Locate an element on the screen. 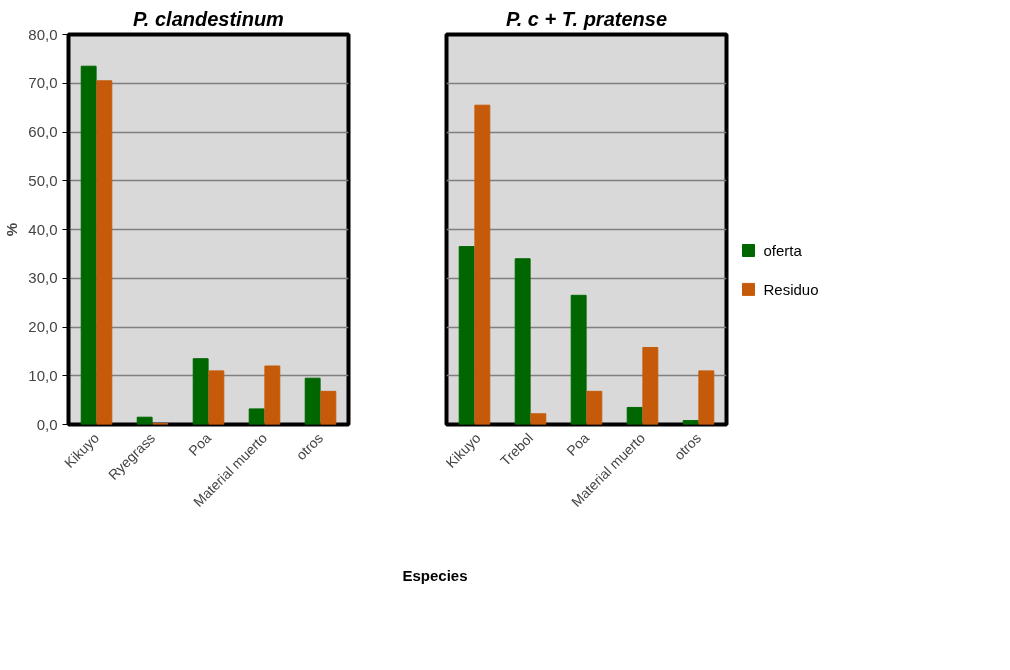  legend-label: Residuo is located at coordinates (791, 289).